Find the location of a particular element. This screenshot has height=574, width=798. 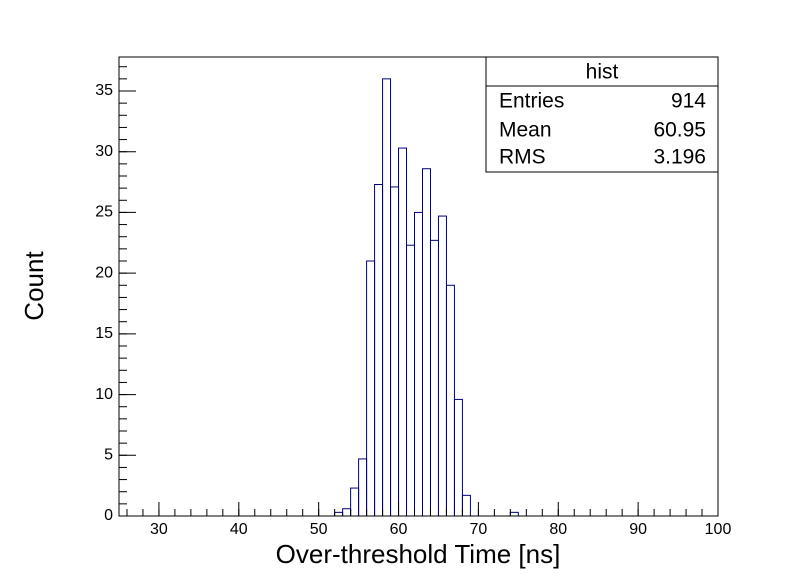

y-tick-label: 25 is located at coordinates (104, 212).